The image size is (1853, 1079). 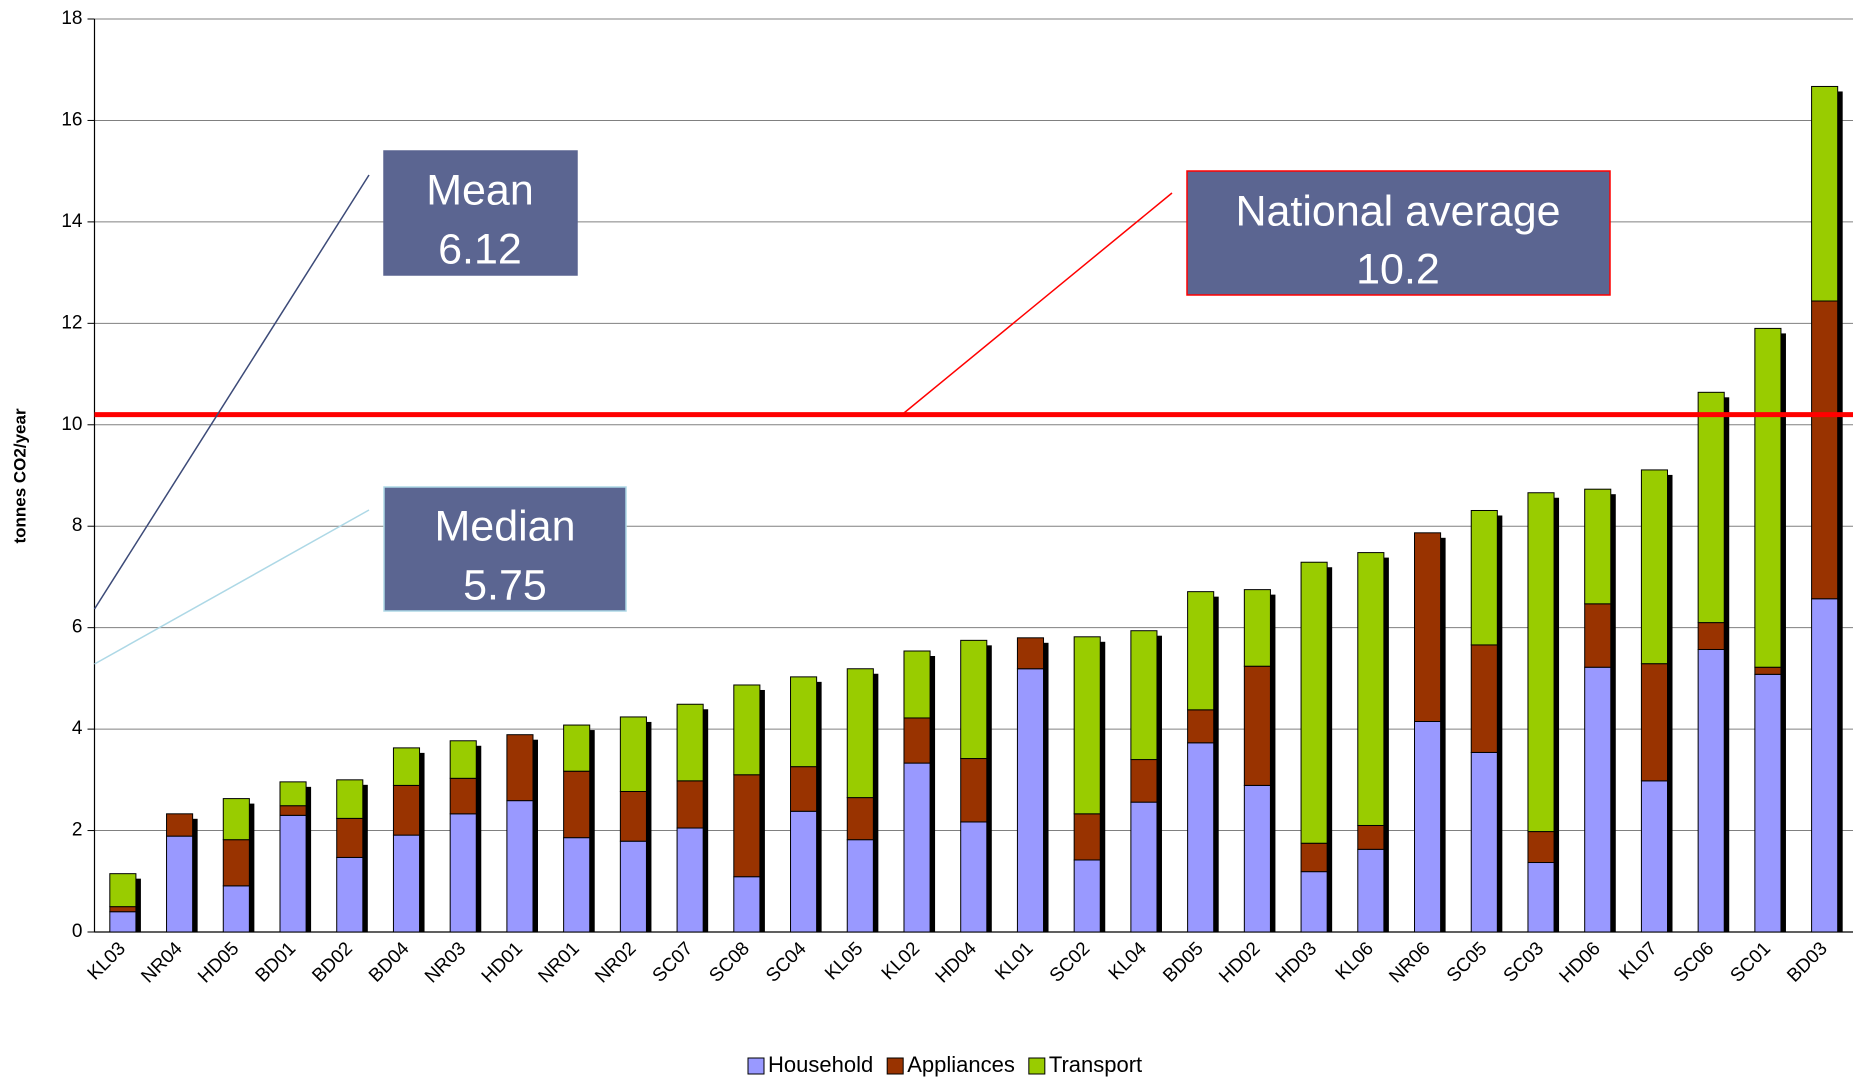 I want to click on x-tick-label: KL03, so click(x=107, y=961).